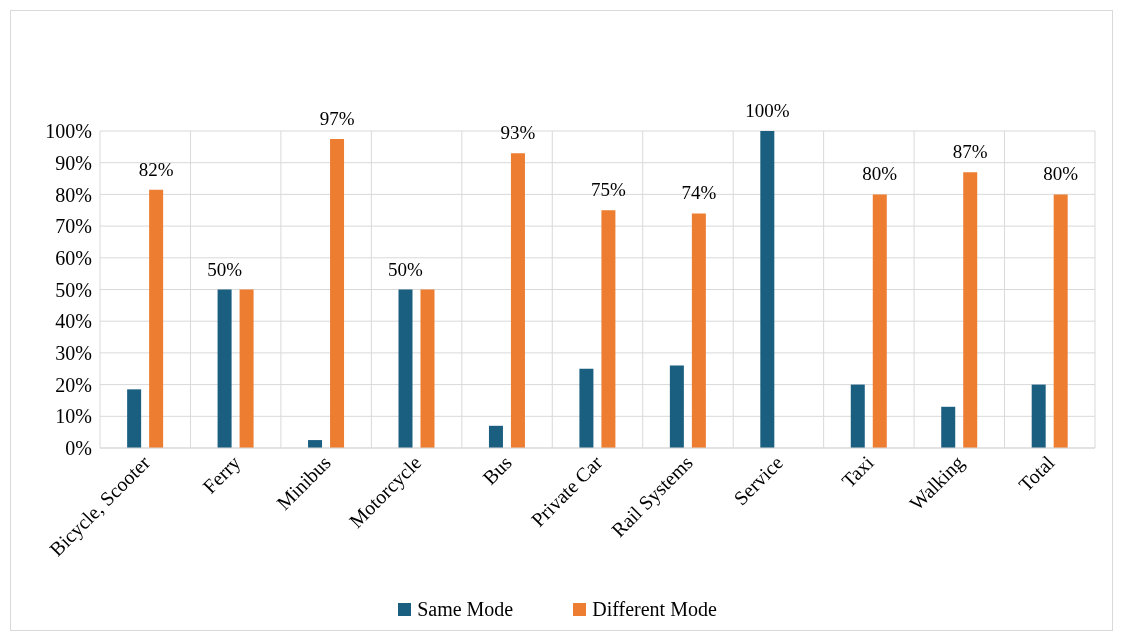  I want to click on data-label: 87%, so click(970, 152).